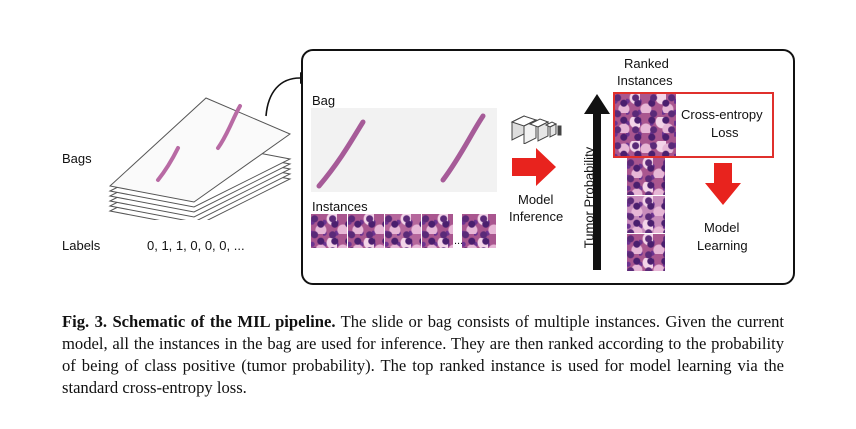 This screenshot has height=429, width=856. What do you see at coordinates (200, 150) in the screenshot?
I see `slide-top` at bounding box center [200, 150].